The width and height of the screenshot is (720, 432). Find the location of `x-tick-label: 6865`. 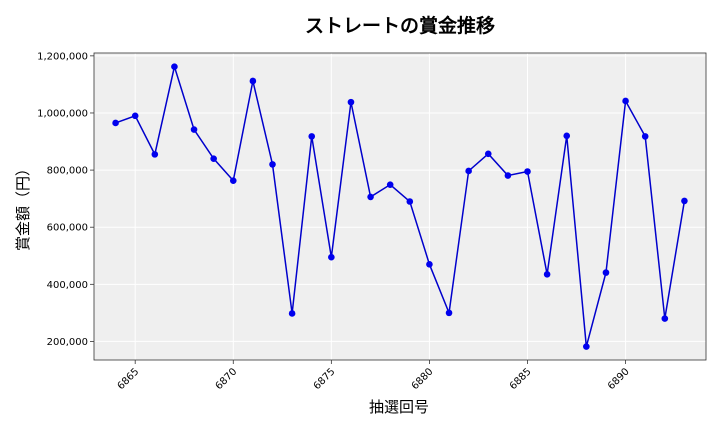

x-tick-label: 6865 is located at coordinates (129, 379).